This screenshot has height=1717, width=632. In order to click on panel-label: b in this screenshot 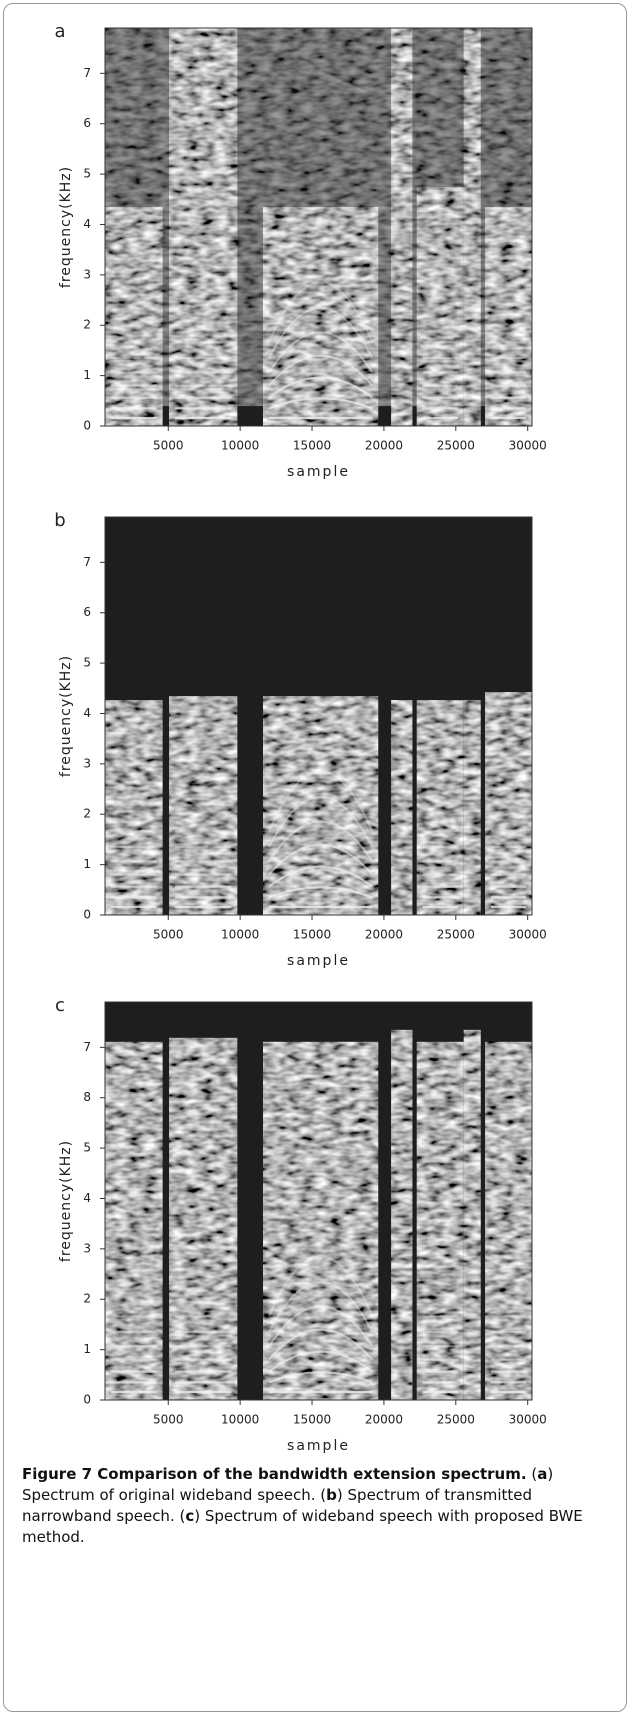, I will do `click(59, 520)`.